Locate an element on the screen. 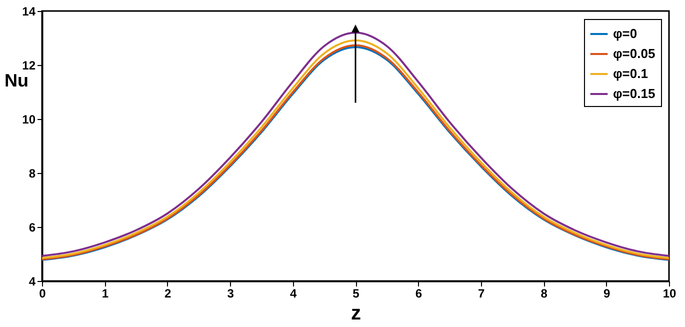 The height and width of the screenshot is (327, 685). y-tick-label: 8 is located at coordinates (32, 173).